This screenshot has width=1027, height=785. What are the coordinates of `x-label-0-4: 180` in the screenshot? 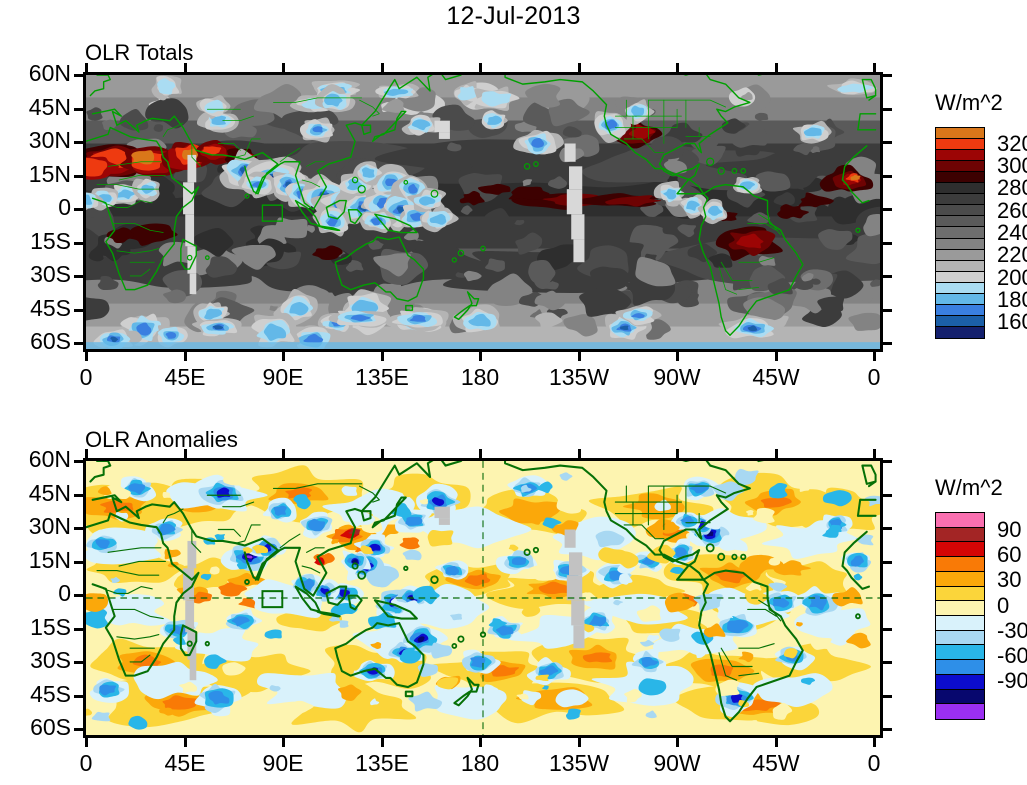 It's located at (480, 377).